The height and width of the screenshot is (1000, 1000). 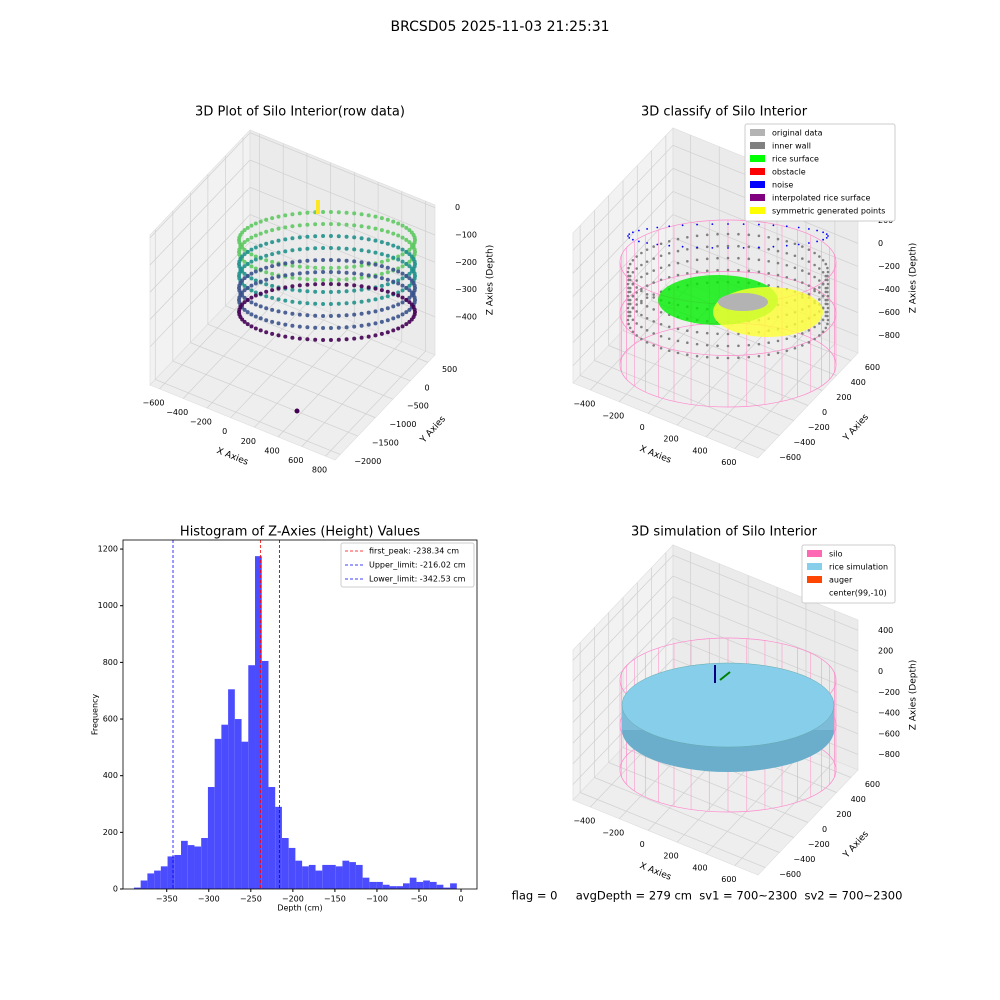 I want to click on y-axis-label: Y Axies, so click(x=433, y=430).